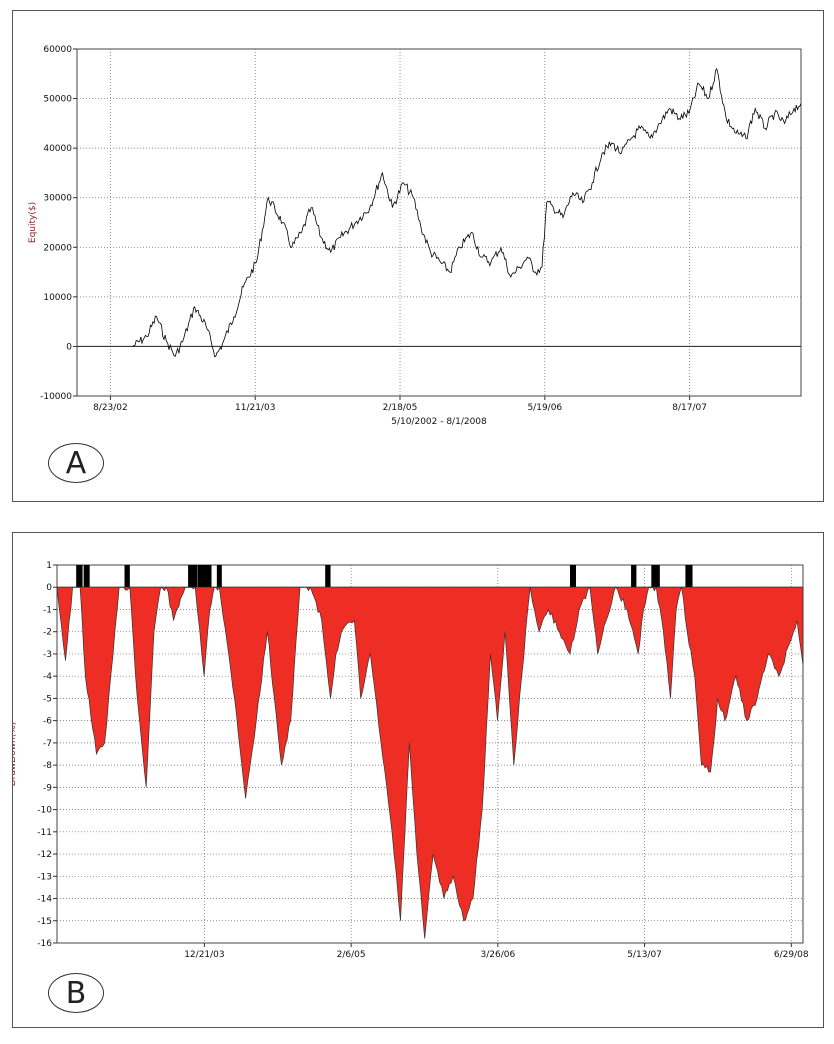 The height and width of the screenshot is (1044, 834). What do you see at coordinates (49, 566) in the screenshot?
I see `y-tick-label: 1` at bounding box center [49, 566].